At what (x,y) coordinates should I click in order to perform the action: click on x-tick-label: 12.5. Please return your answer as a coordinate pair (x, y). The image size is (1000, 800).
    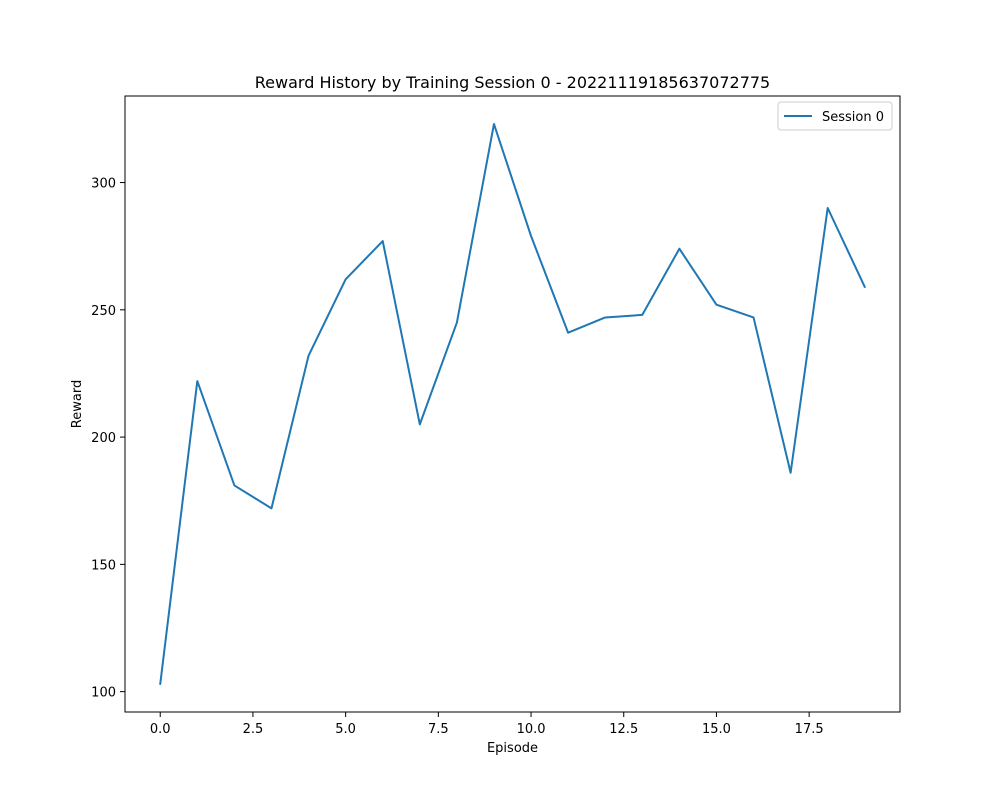
    Looking at the image, I should click on (623, 729).